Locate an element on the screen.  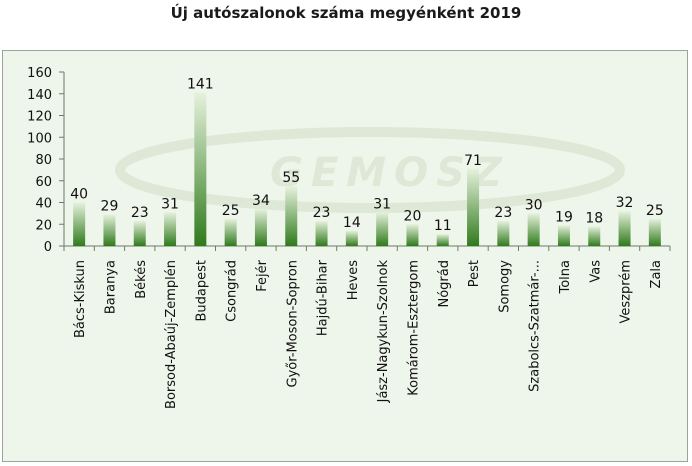
data-label: 19 is located at coordinates (564, 217).